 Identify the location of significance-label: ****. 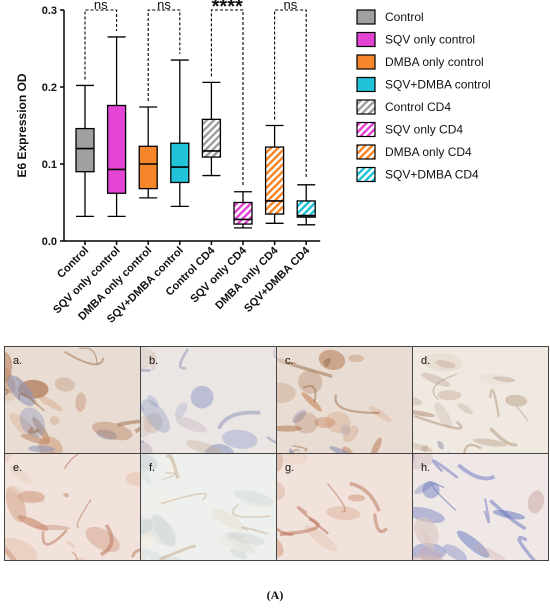
(227, 9).